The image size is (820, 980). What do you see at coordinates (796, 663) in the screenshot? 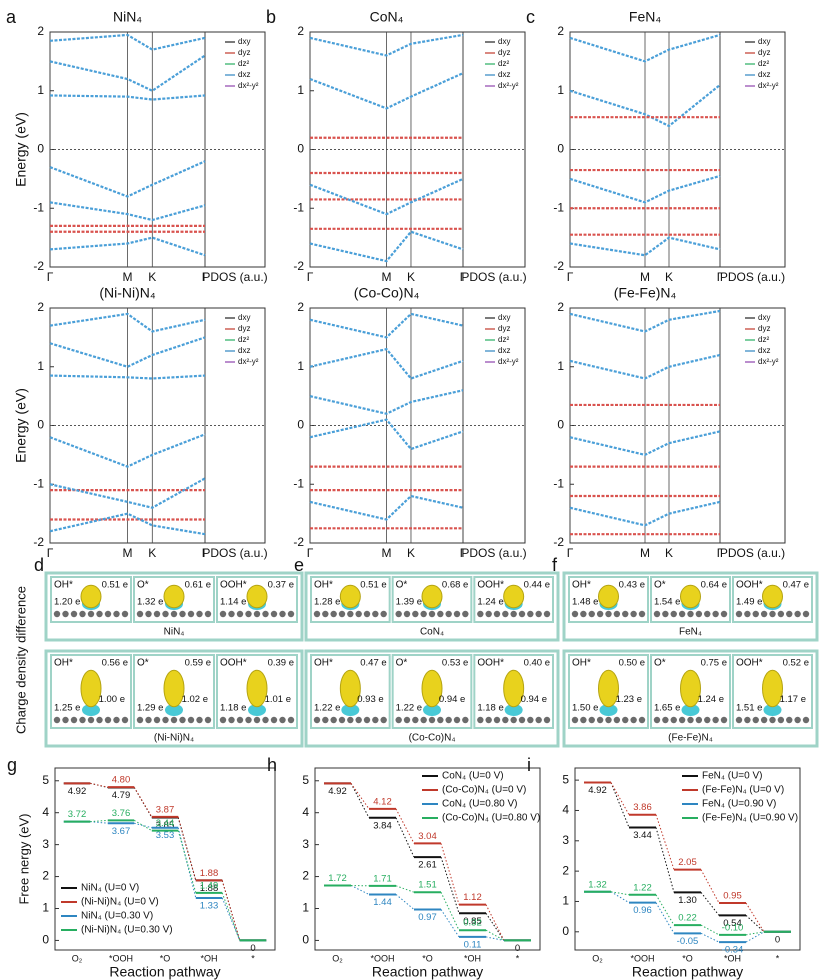
I see `charge-label: 0.52 e` at bounding box center [796, 663].